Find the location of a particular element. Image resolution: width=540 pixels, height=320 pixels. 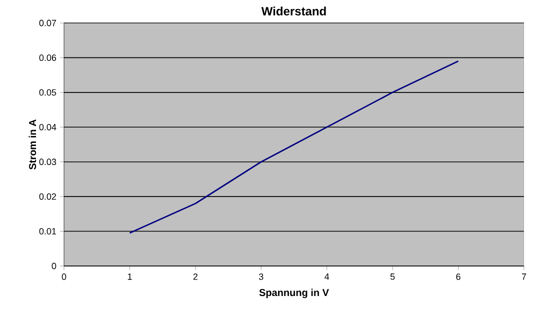

x-tick-label: 4 is located at coordinates (327, 277).